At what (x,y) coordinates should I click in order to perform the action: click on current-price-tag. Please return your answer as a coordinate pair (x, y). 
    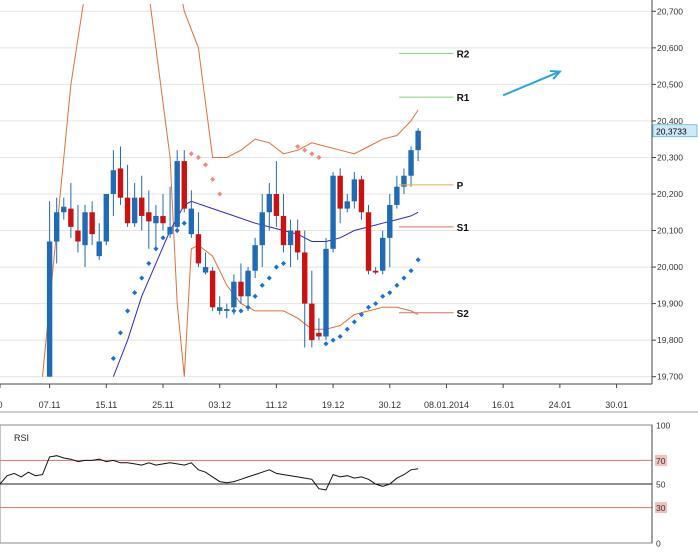
    Looking at the image, I should click on (675, 131).